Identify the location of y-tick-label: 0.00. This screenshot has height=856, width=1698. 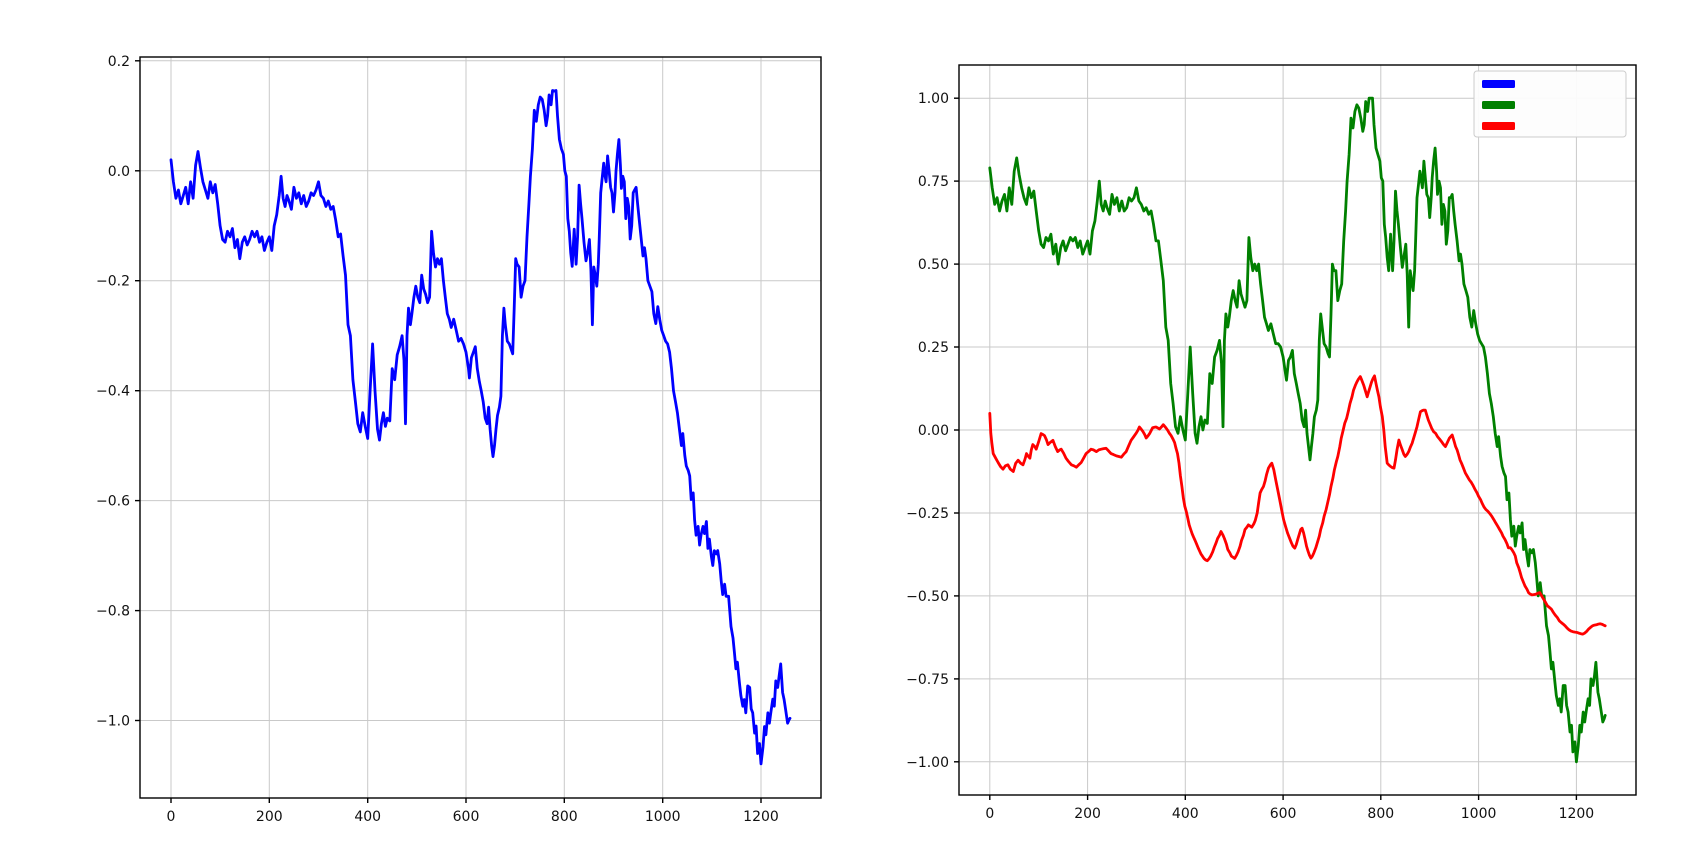
(933, 431).